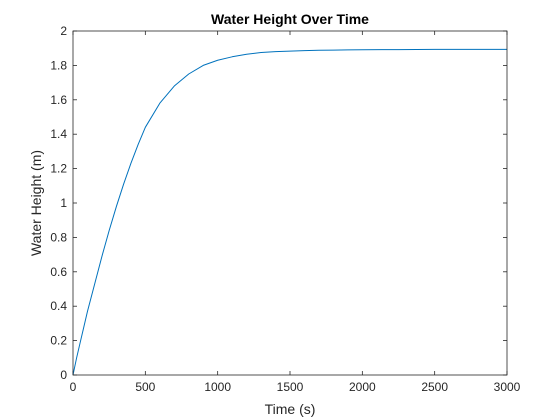 The image size is (560, 420). I want to click on y-tick-label: 0.2, so click(58, 341).